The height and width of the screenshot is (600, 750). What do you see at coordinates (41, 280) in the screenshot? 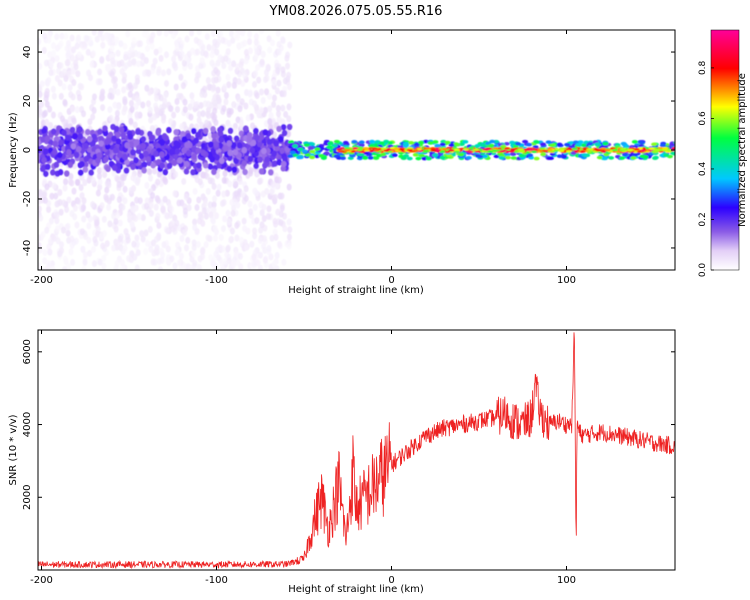
I see `spectrogram-x-tick-label: -200` at bounding box center [41, 280].